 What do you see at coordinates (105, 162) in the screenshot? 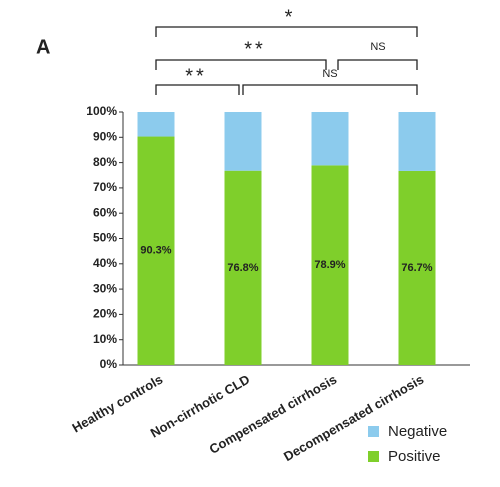
I see `y-tick-label: 80%` at bounding box center [105, 162].